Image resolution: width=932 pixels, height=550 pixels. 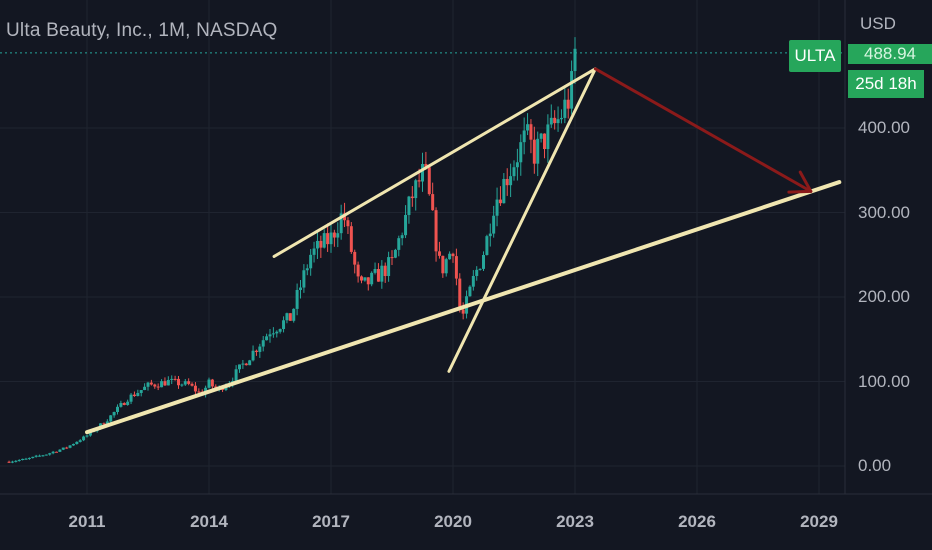 I want to click on price-axis-label: 0.00, so click(x=875, y=465).